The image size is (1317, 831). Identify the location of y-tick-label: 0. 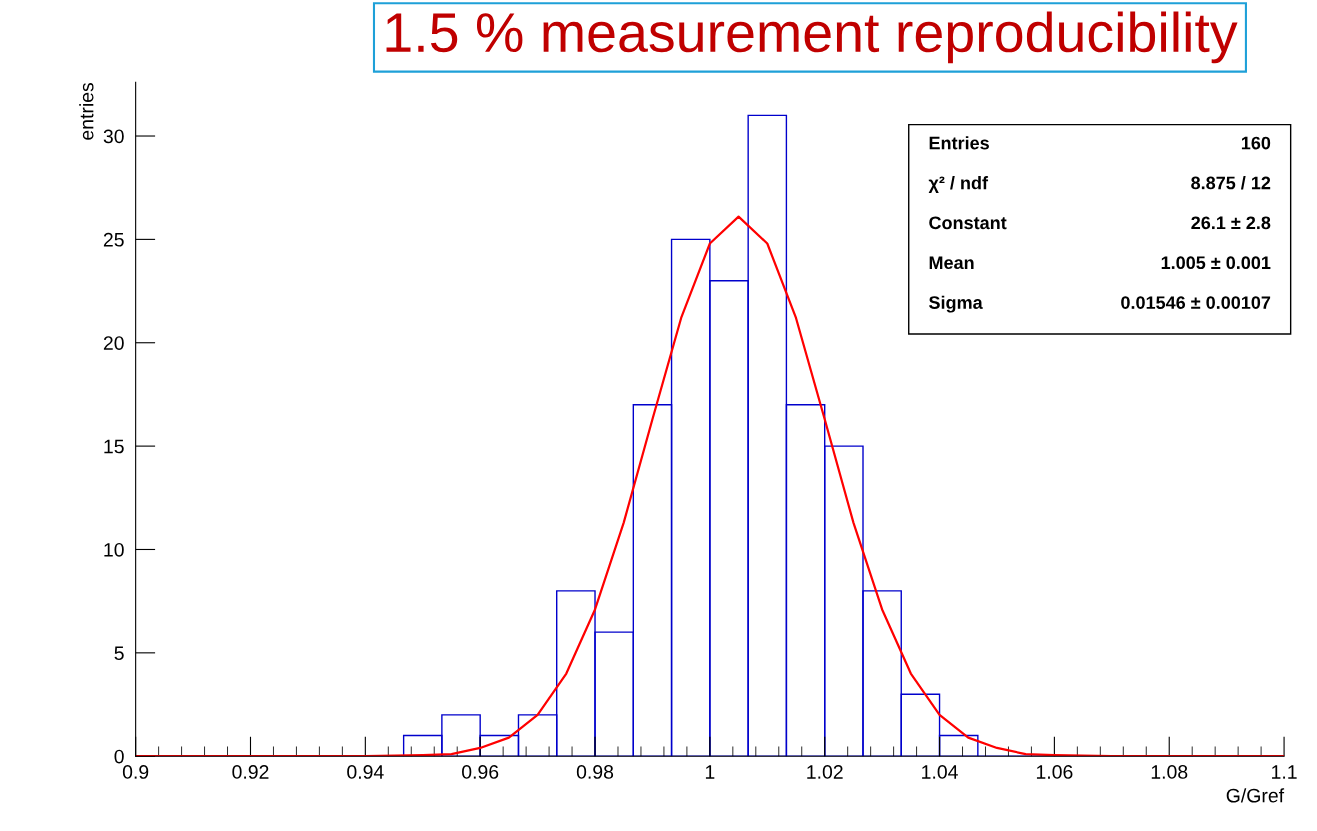
(119, 756).